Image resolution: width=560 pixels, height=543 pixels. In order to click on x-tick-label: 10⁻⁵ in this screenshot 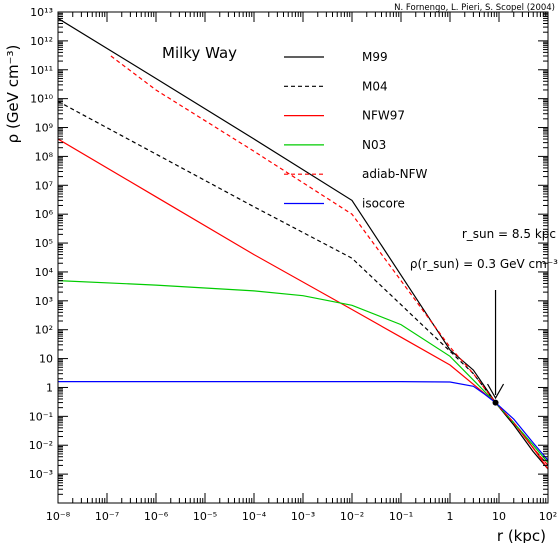, I will do `click(205, 516)`.